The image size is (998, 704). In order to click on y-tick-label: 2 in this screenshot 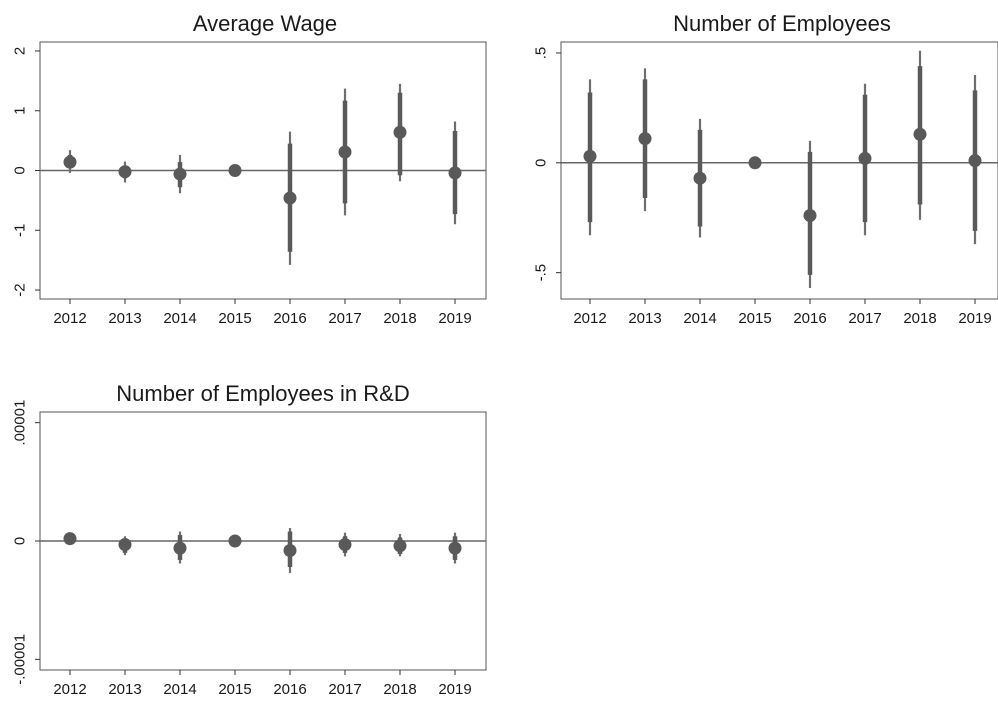, I will do `click(20, 51)`.